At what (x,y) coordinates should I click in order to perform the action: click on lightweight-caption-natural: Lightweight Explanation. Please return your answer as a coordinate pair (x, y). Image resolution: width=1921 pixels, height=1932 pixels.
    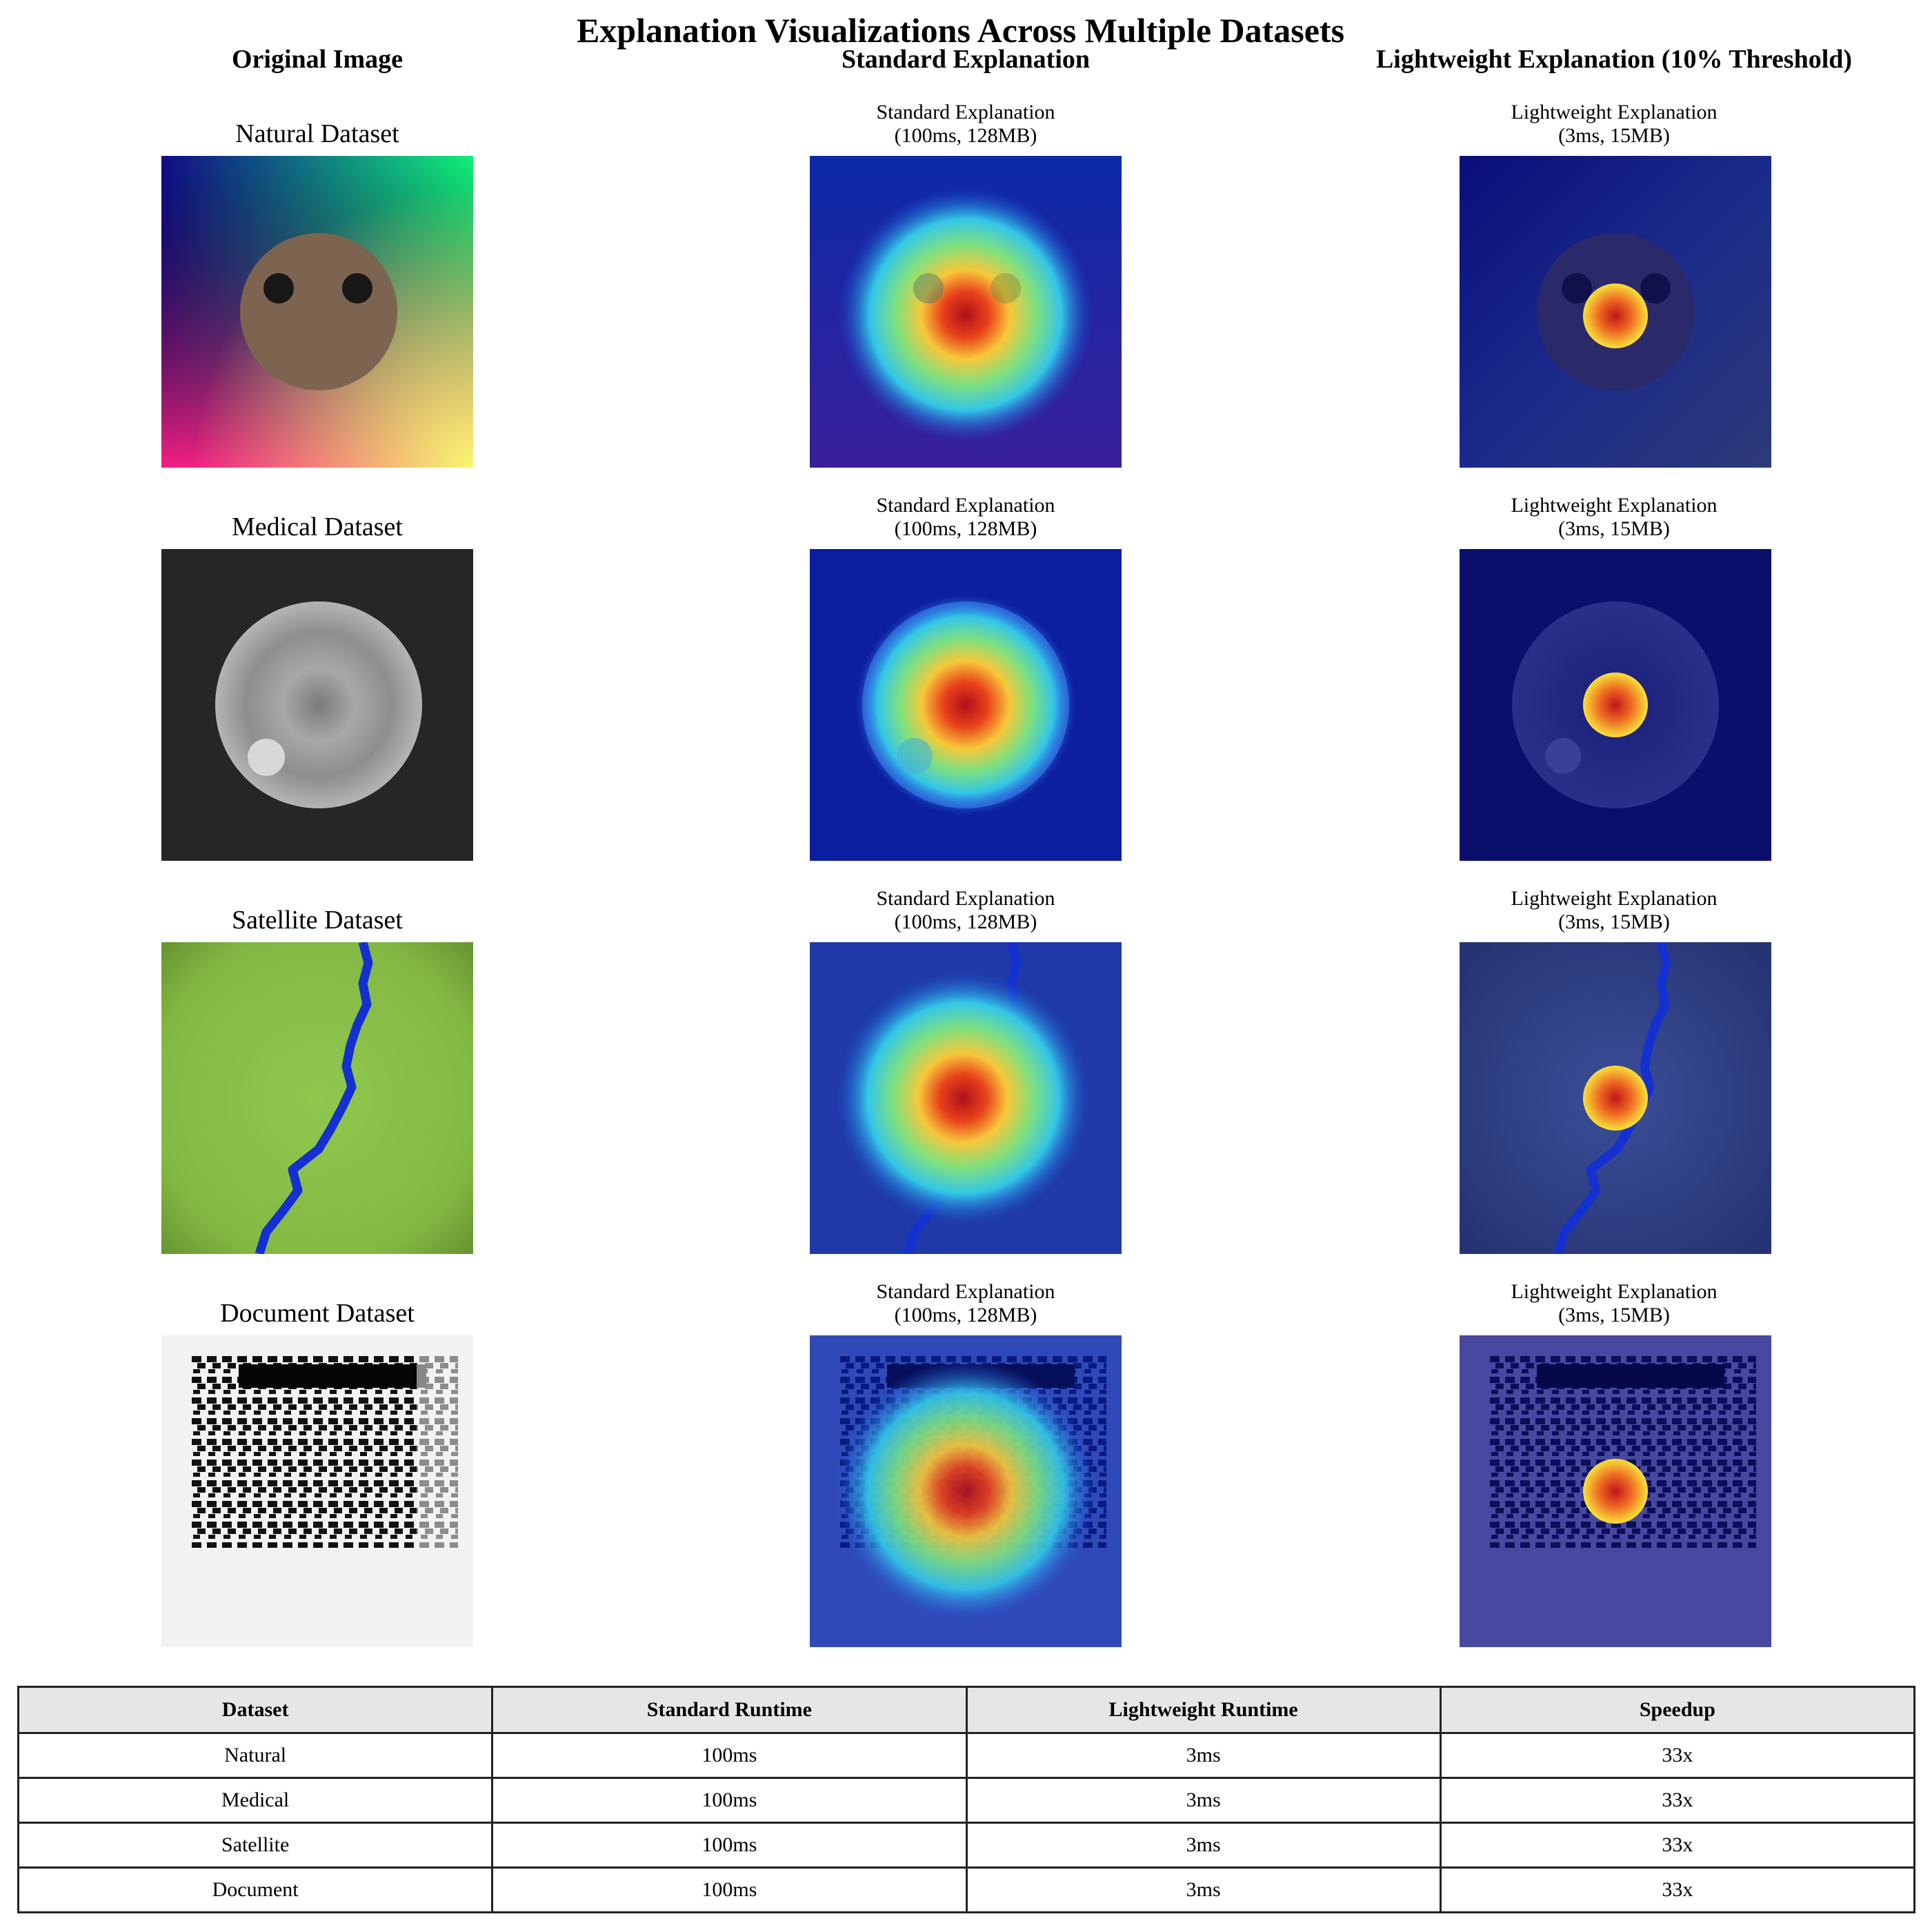
    Looking at the image, I should click on (1614, 112).